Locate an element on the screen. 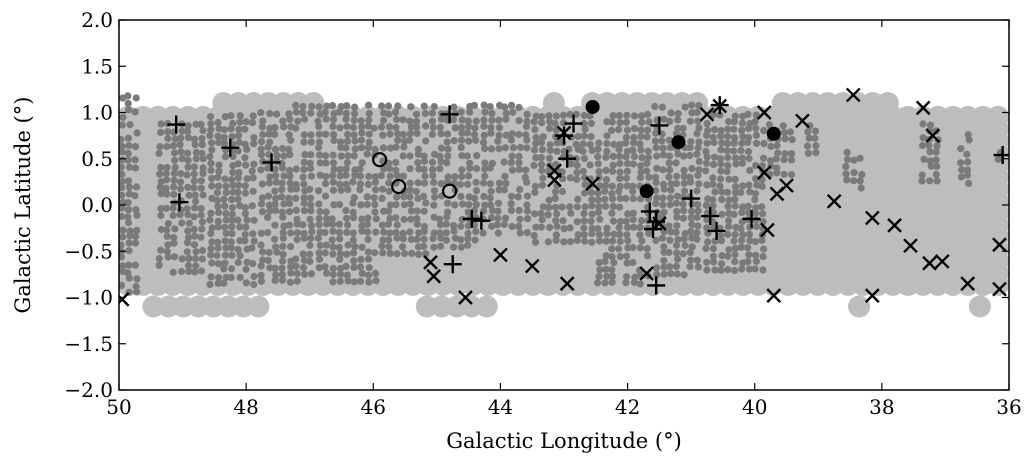  x-tick-label: 40 is located at coordinates (754, 407).